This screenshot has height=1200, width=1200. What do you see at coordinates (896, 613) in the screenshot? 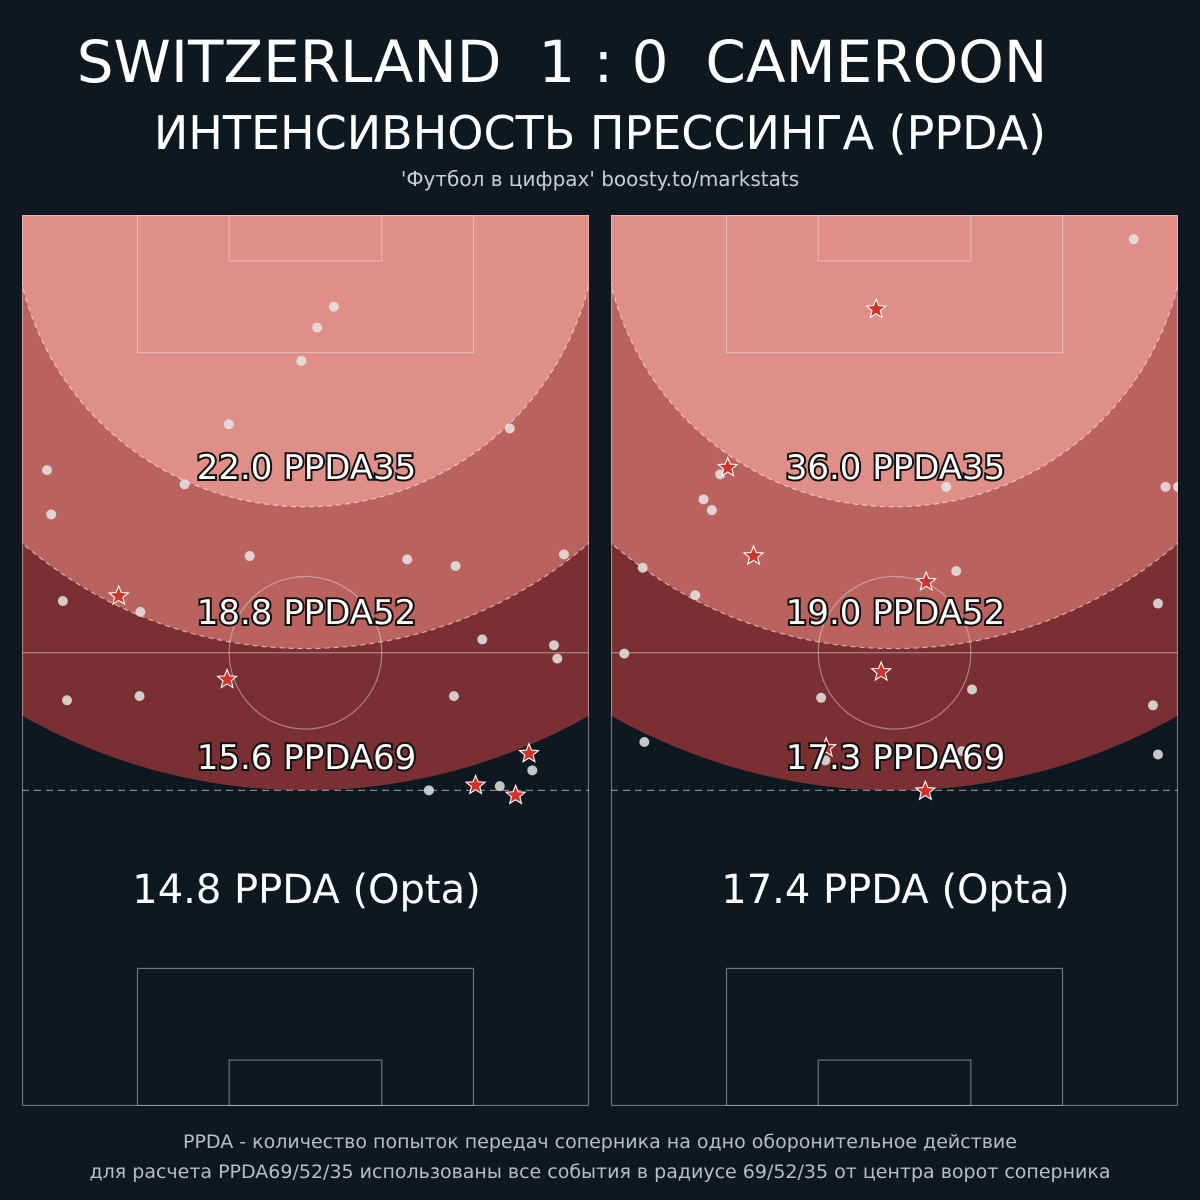
I see `ppda52-label: 19.0 PPDA52` at bounding box center [896, 613].